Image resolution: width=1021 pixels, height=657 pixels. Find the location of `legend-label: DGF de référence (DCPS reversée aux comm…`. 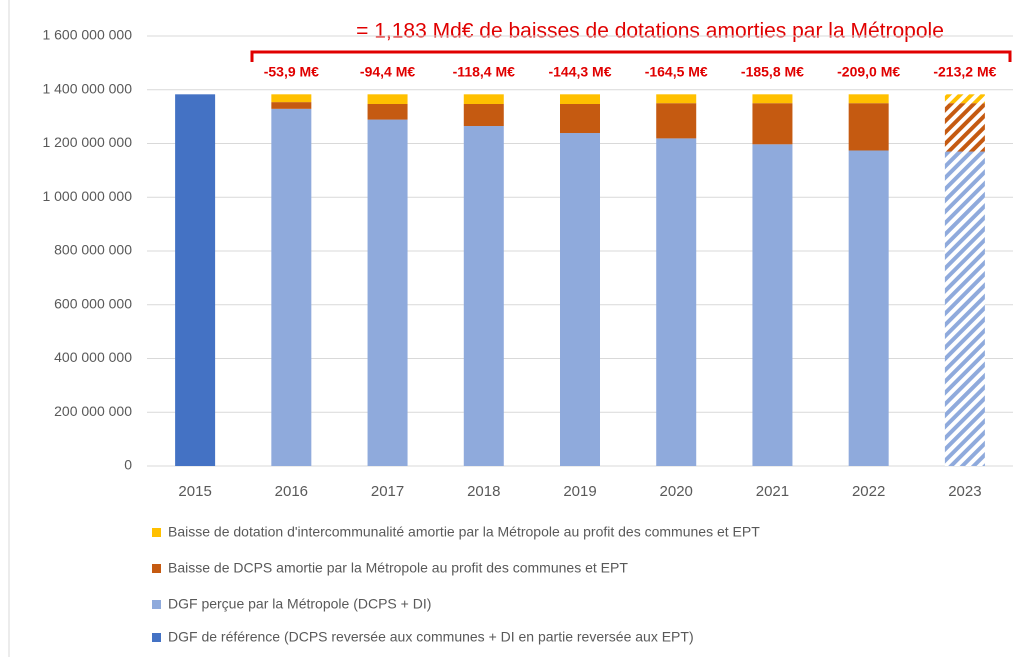

legend-label: DGF de référence (DCPS reversée aux comm… is located at coordinates (431, 637).